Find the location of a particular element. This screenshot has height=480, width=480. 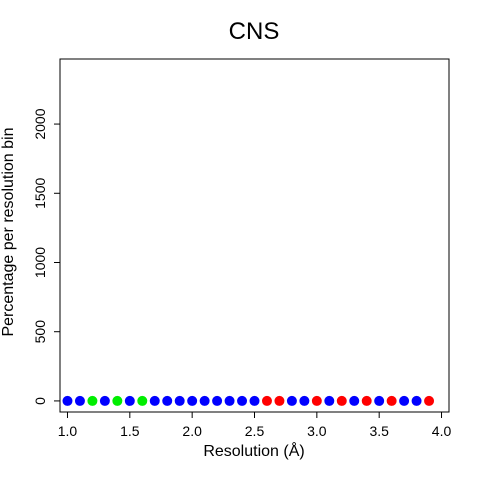

x-tick-label: 4.0 is located at coordinates (442, 431).